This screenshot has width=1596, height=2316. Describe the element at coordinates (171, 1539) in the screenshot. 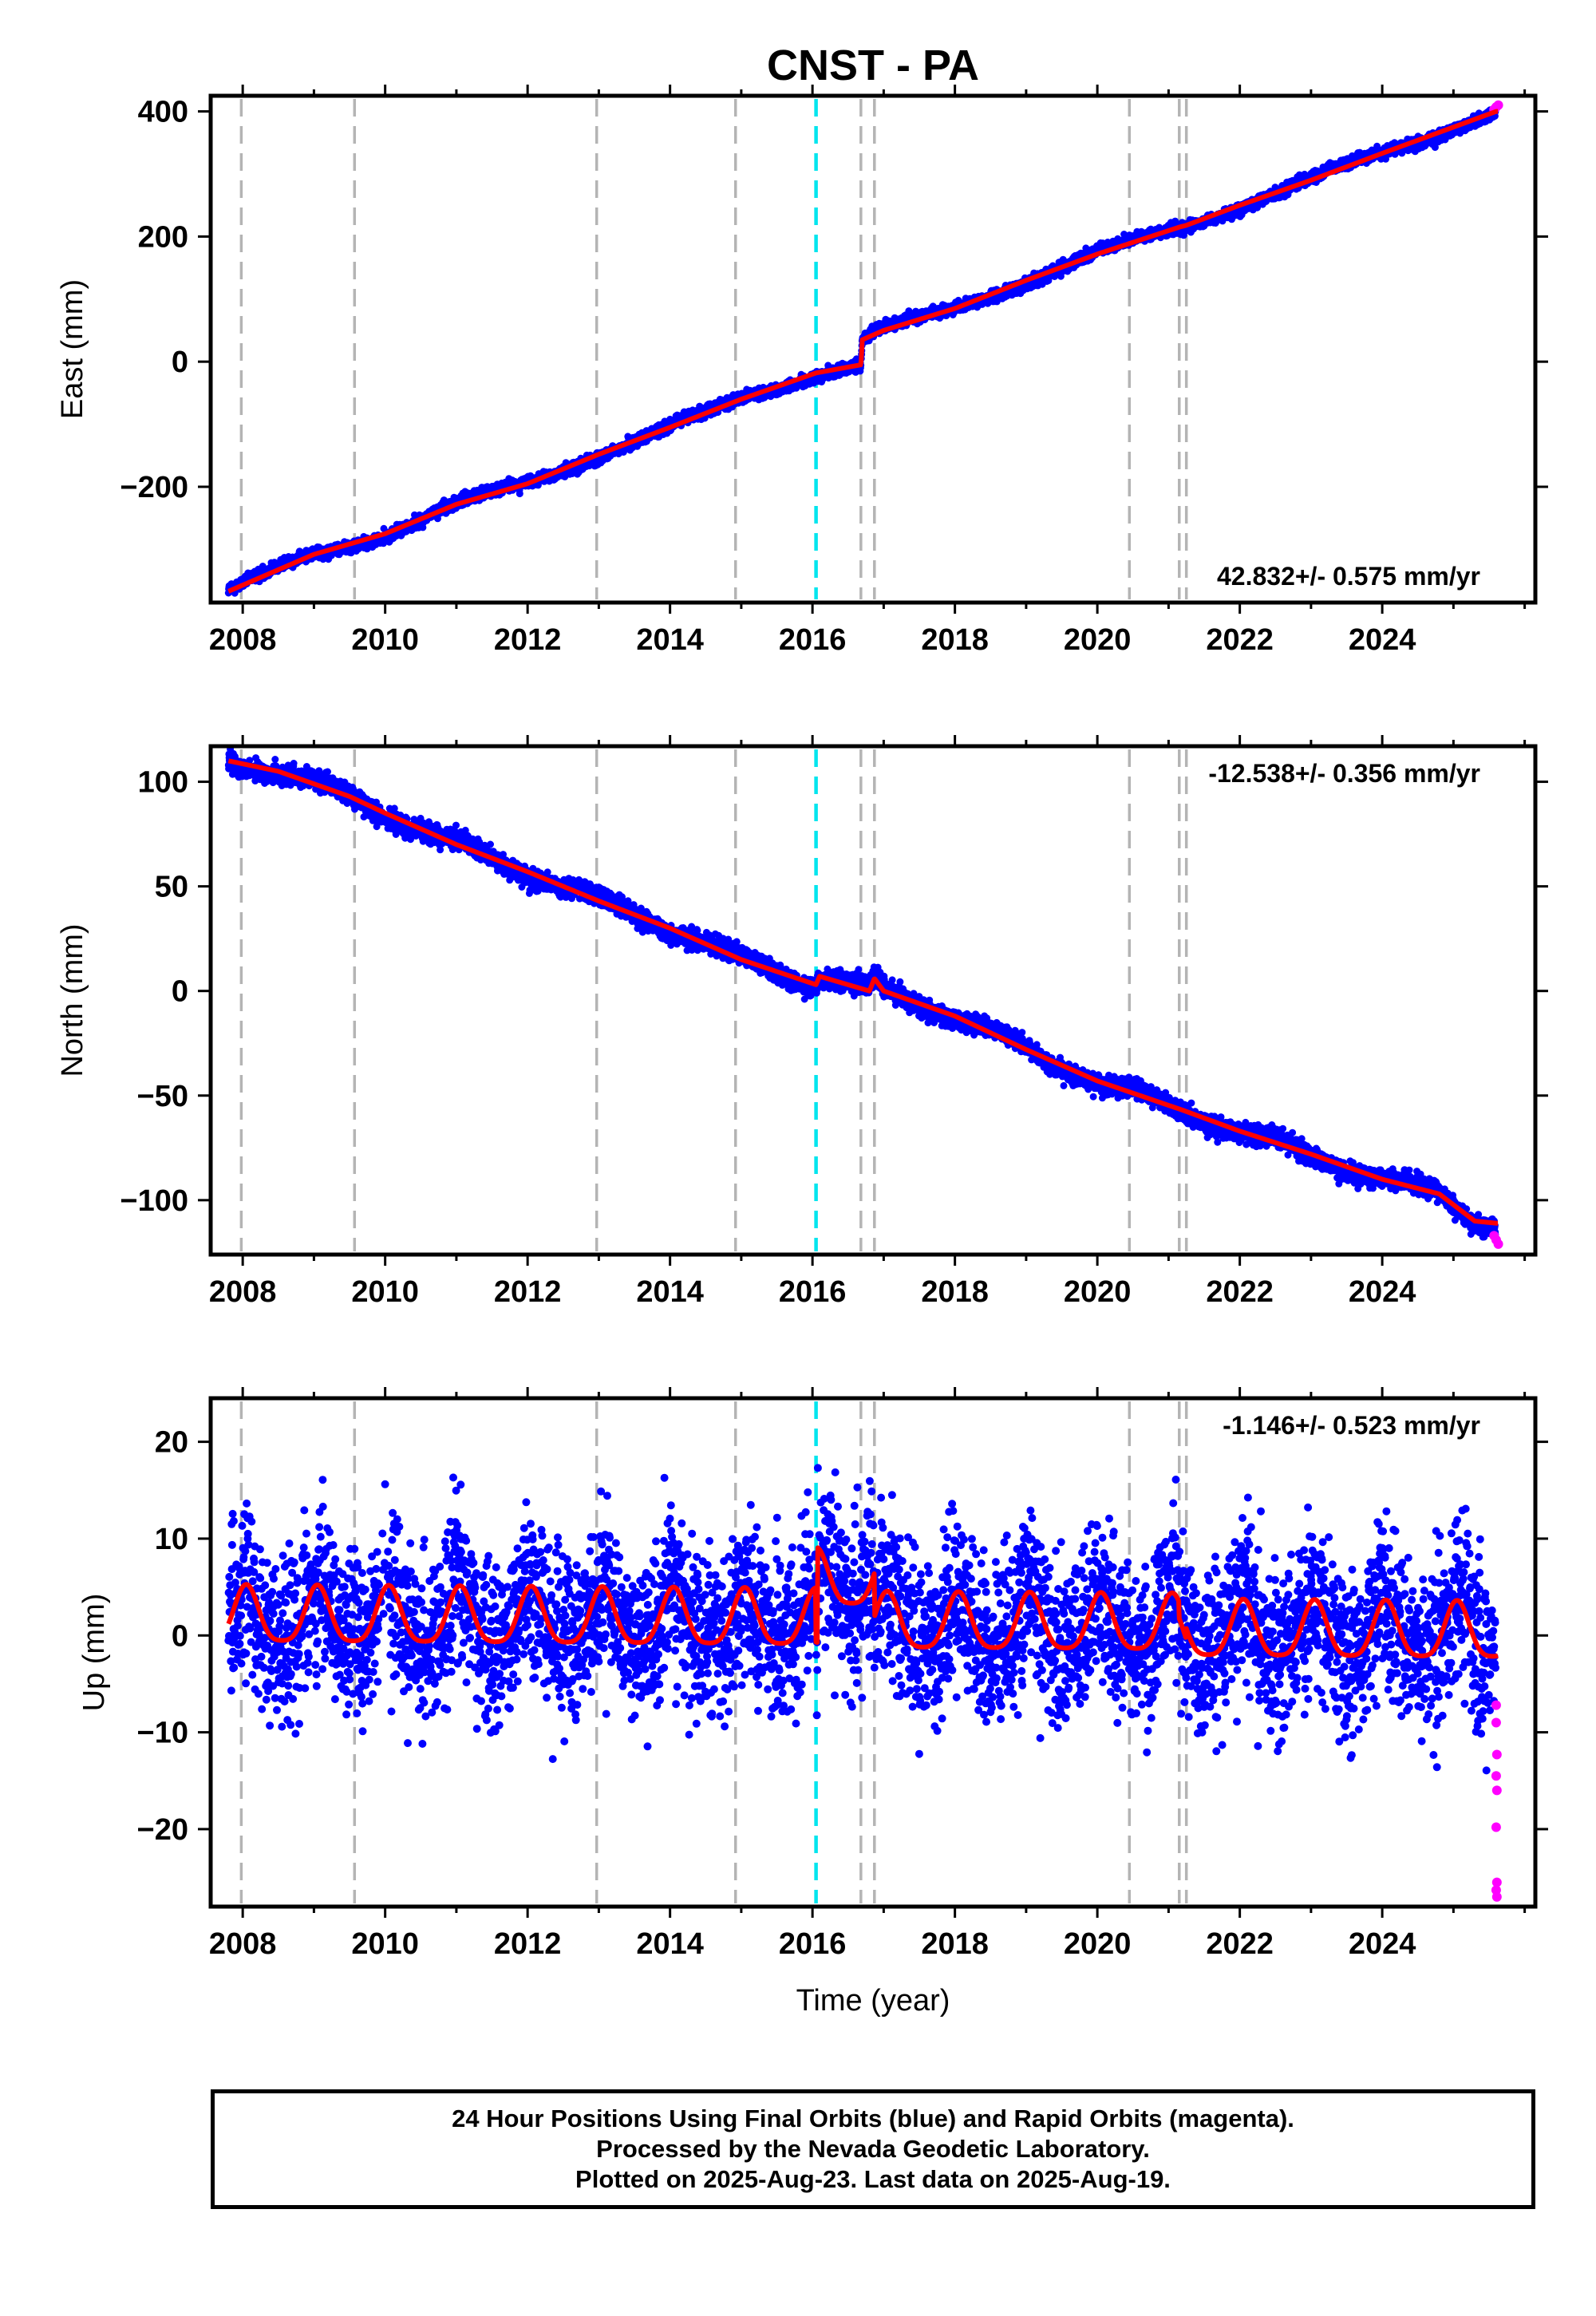

I see `y-tick-label: 10` at that location.